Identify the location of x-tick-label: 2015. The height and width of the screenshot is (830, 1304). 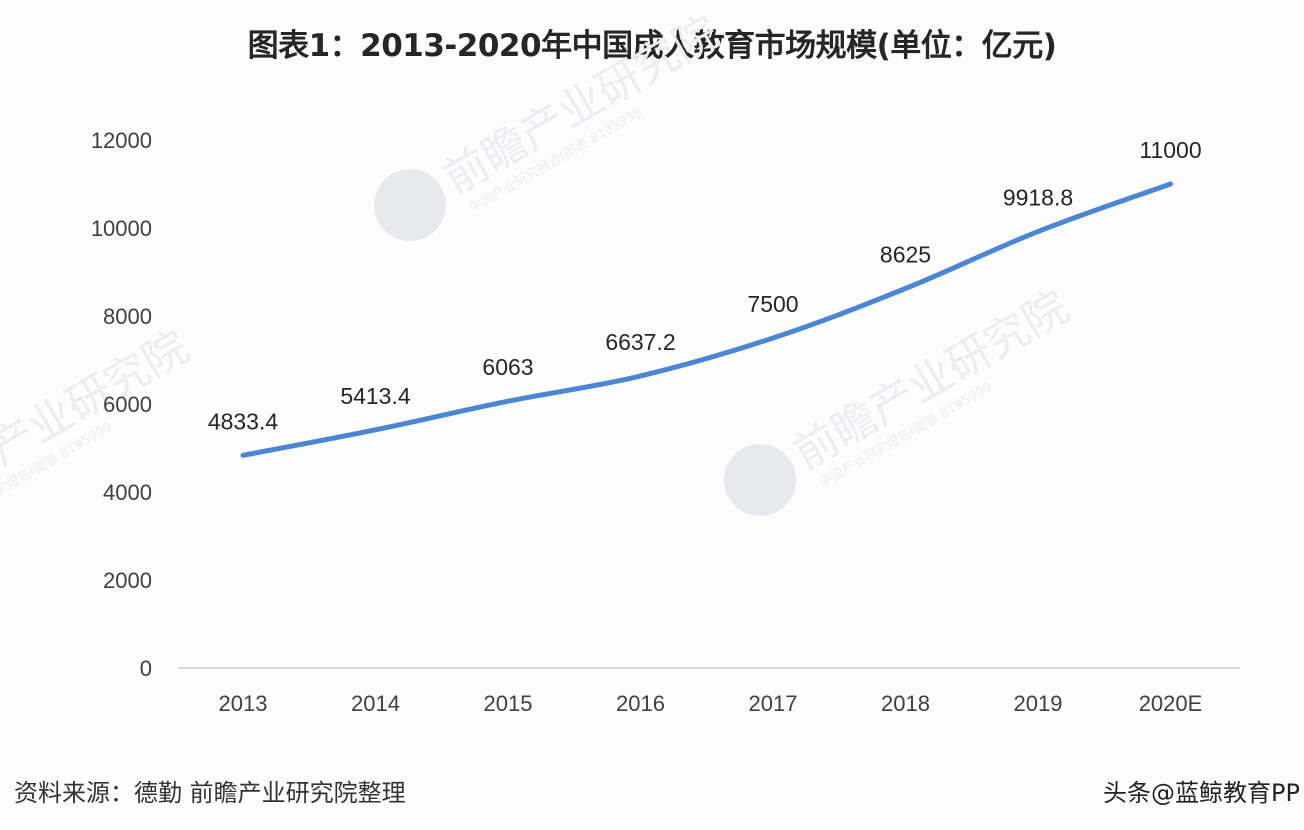
(508, 703).